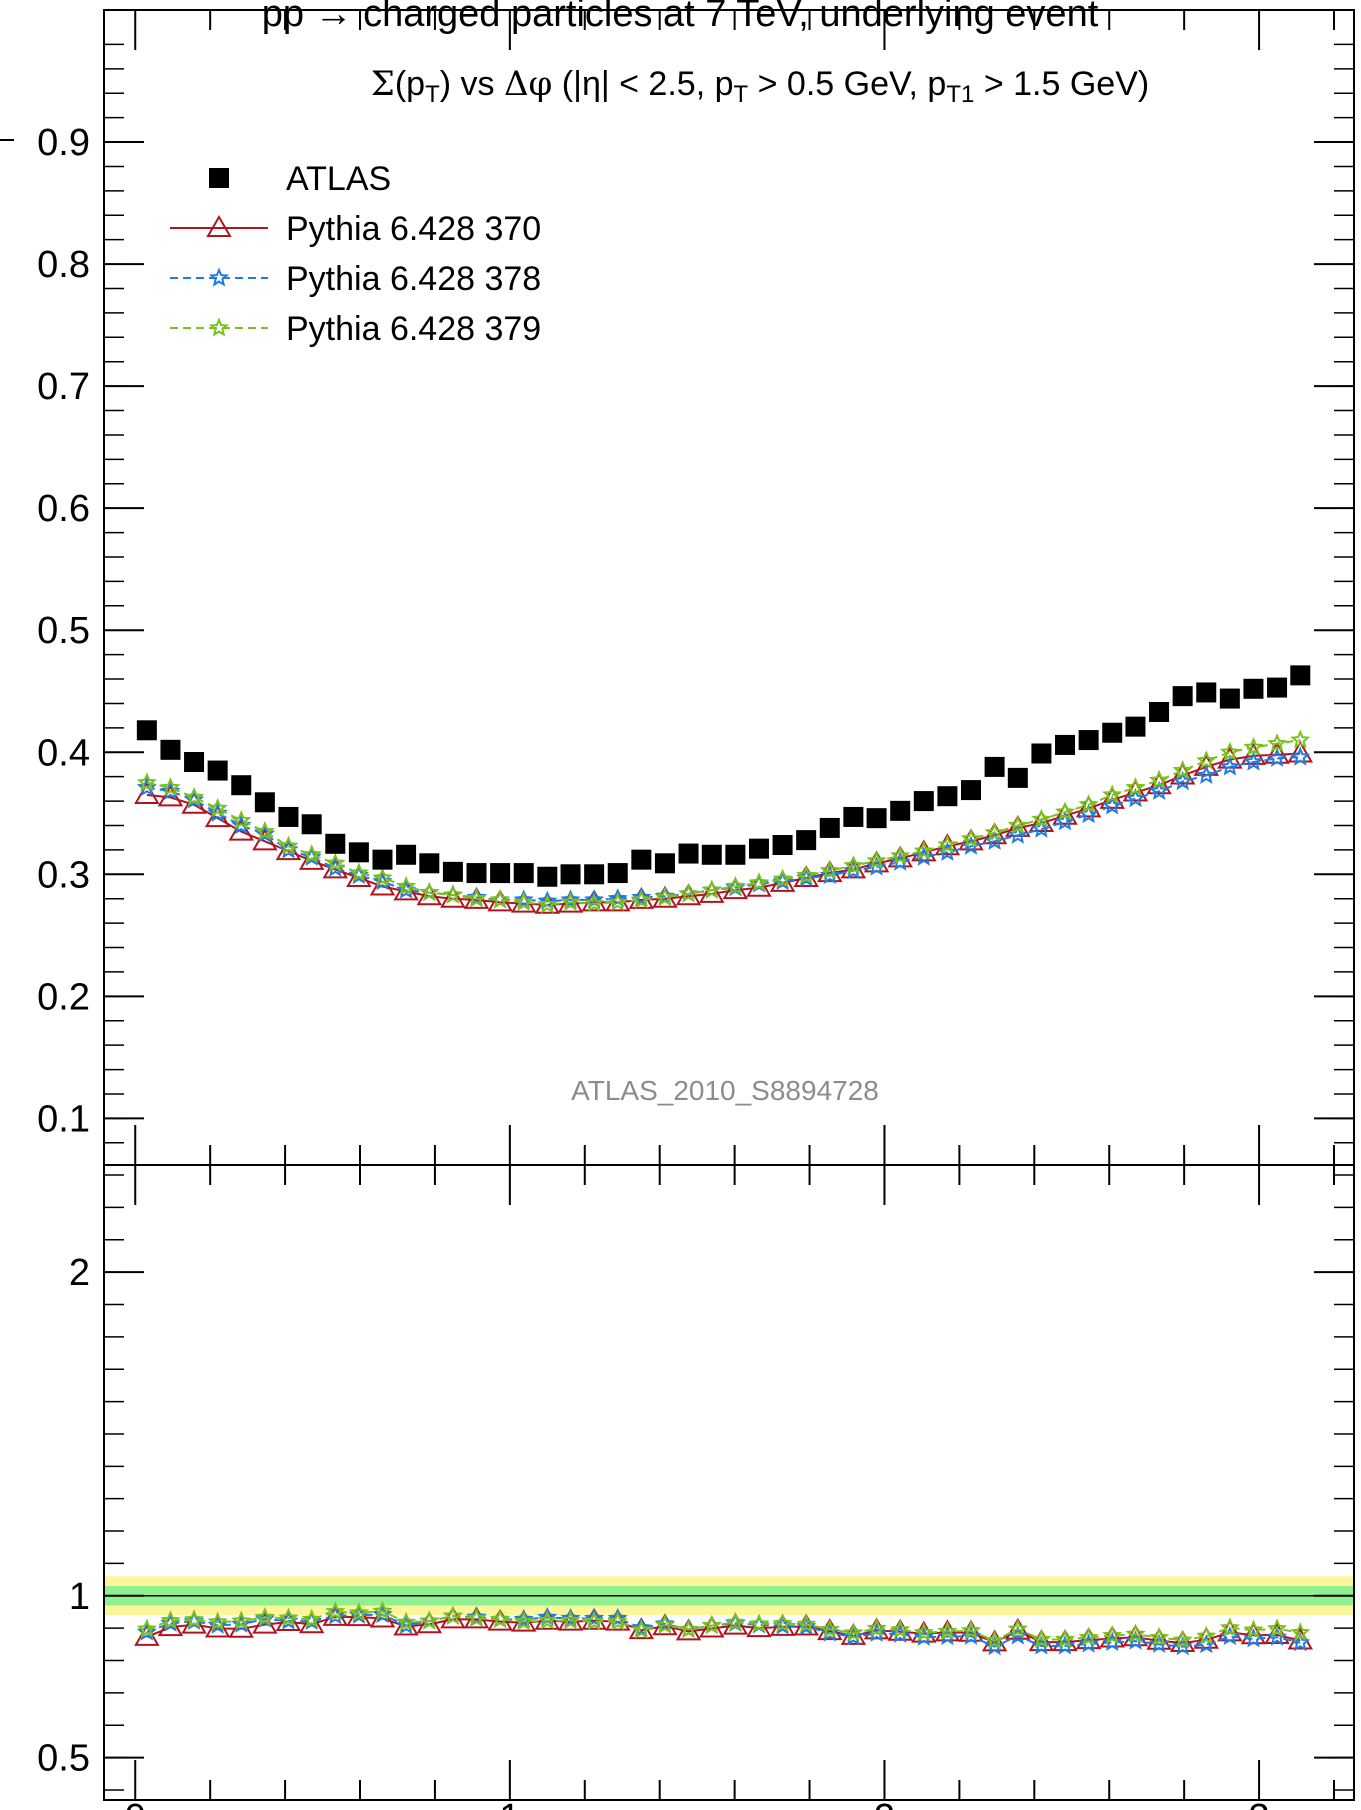 The image size is (1361, 1810). What do you see at coordinates (63, 1516) in the screenshot?
I see `ratio-y-tick-labels: 0.5 1 2` at bounding box center [63, 1516].